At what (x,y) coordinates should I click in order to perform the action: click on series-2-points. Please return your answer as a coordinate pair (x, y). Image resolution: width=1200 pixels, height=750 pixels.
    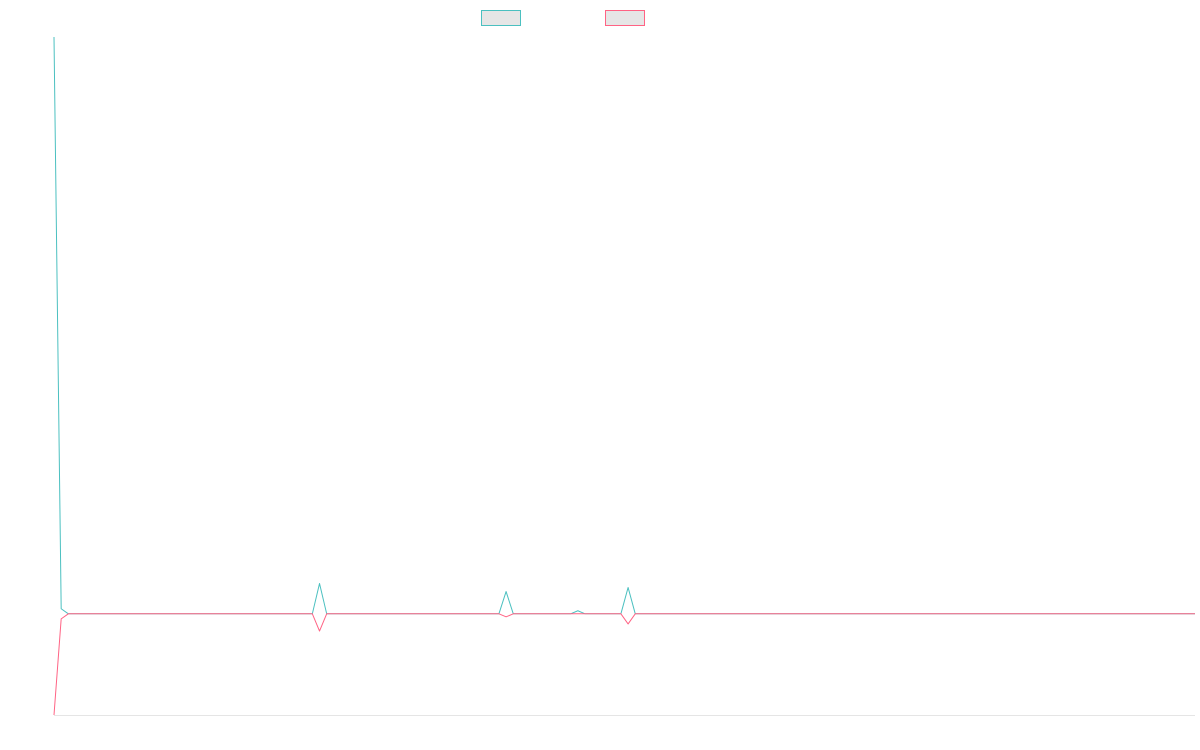
    Looking at the image, I should click on (624, 664).